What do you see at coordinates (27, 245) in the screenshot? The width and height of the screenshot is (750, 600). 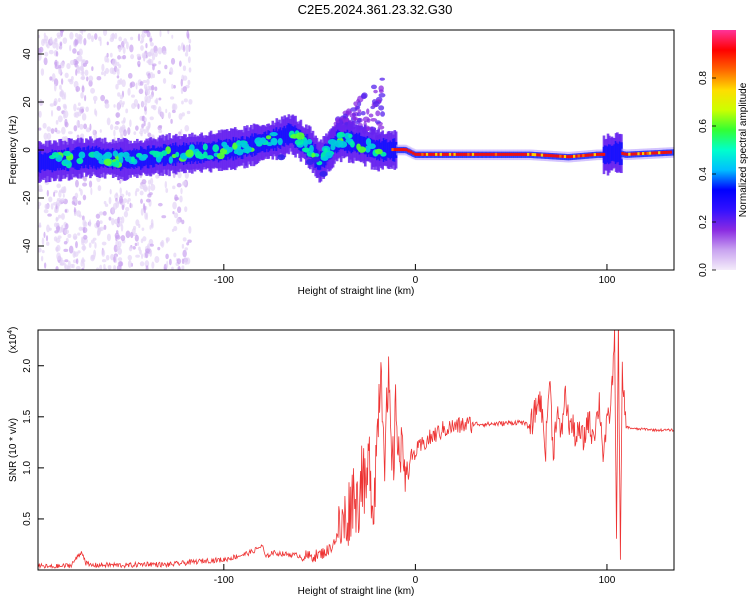 I see `spectrogram-y-tick-label: -40` at bounding box center [27, 245].